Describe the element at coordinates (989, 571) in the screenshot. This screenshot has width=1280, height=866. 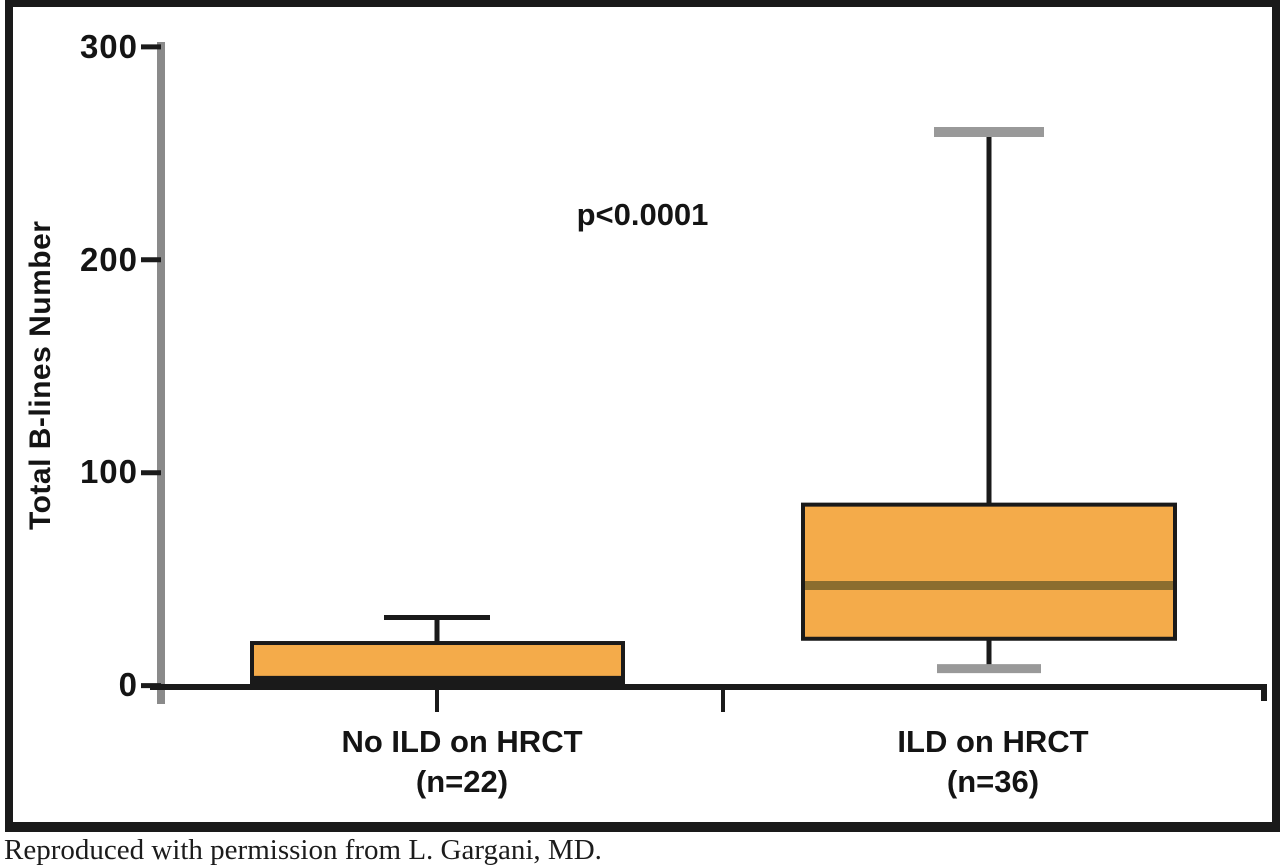
I see `iqr-box` at that location.